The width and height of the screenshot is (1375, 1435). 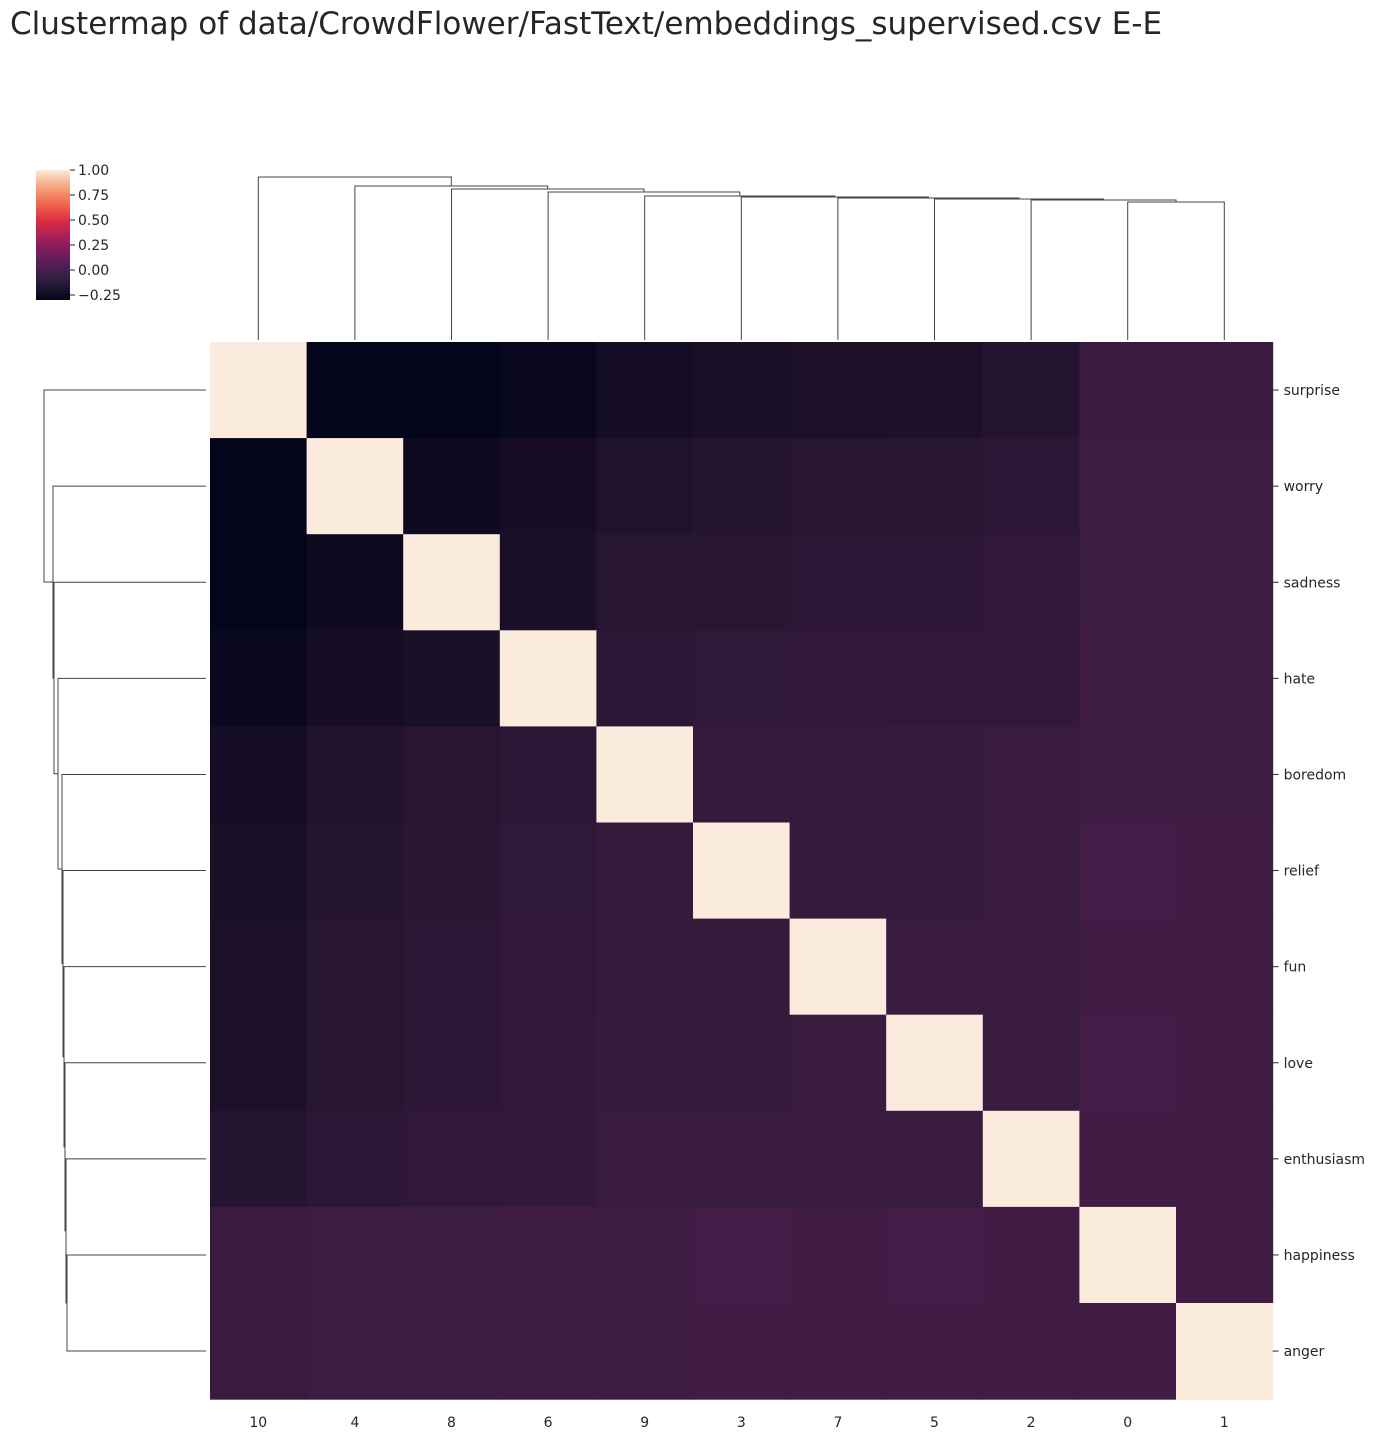 What do you see at coordinates (93, 221) in the screenshot?
I see `colorbar-tick-label: 0.50` at bounding box center [93, 221].